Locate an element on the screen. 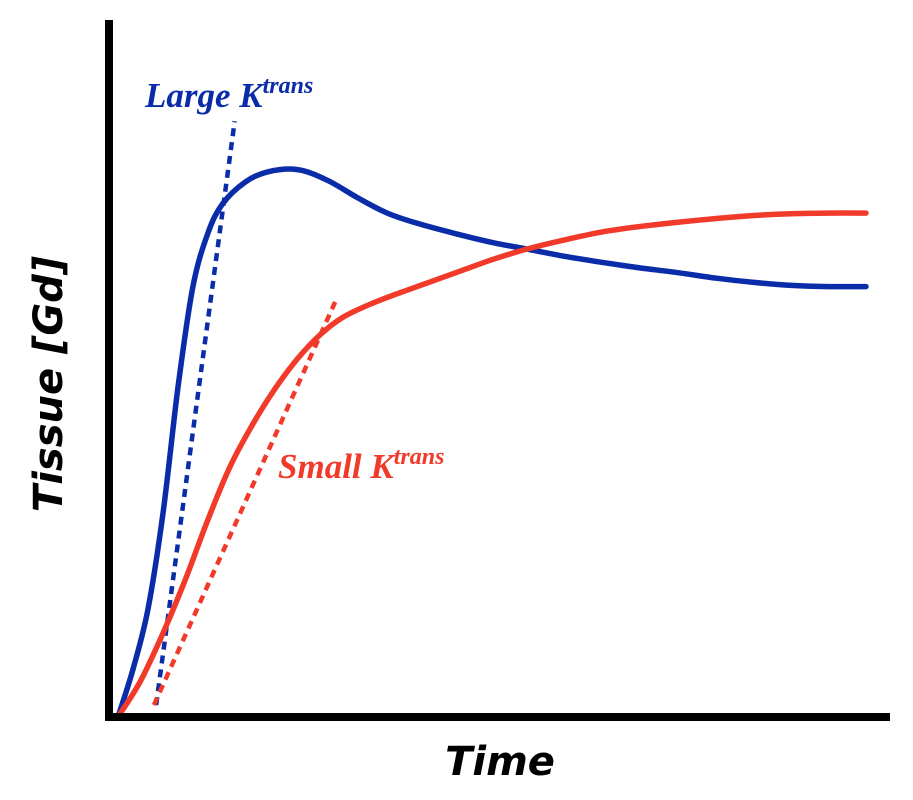 The height and width of the screenshot is (800, 913). series-label-main: Large K is located at coordinates (204, 95).